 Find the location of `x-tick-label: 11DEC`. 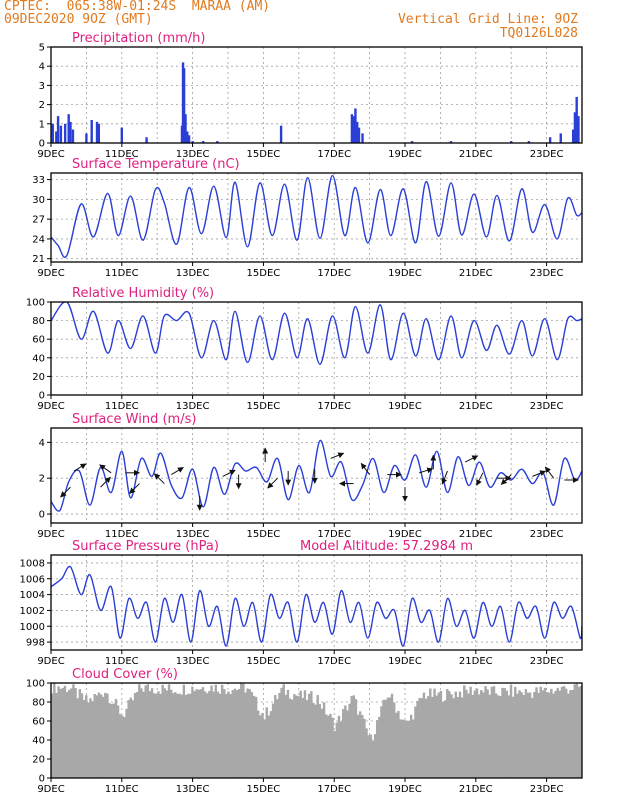

x-tick-label: 11DEC is located at coordinates (122, 661).